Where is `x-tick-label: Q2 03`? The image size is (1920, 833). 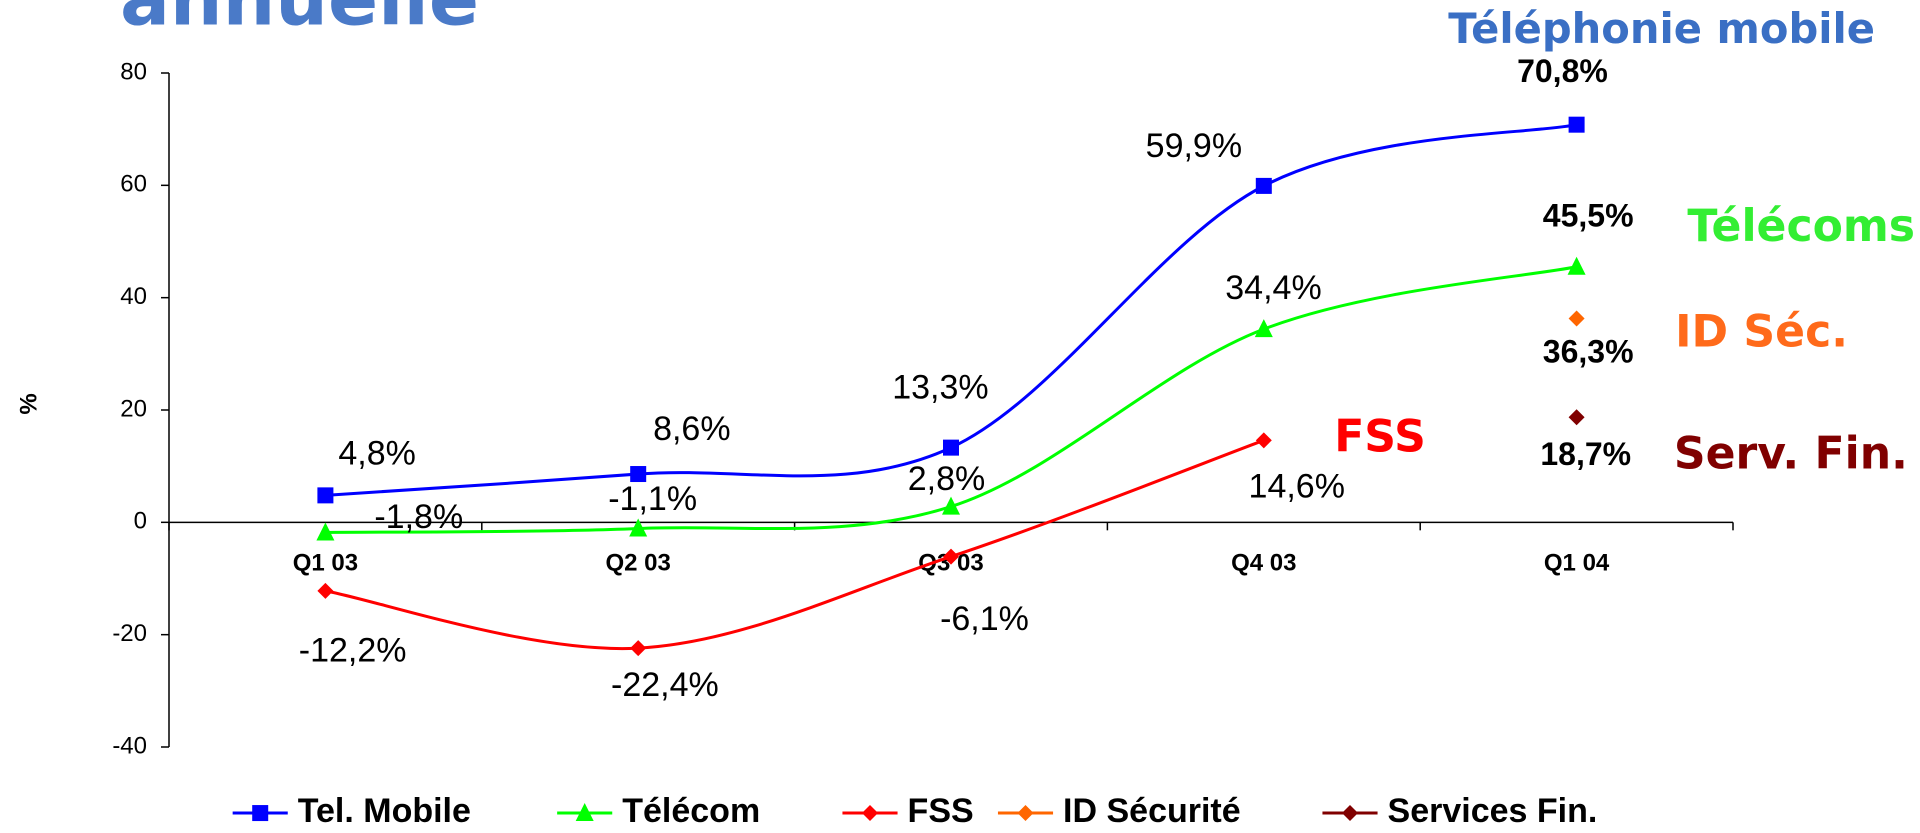 x-tick-label: Q2 03 is located at coordinates (638, 563).